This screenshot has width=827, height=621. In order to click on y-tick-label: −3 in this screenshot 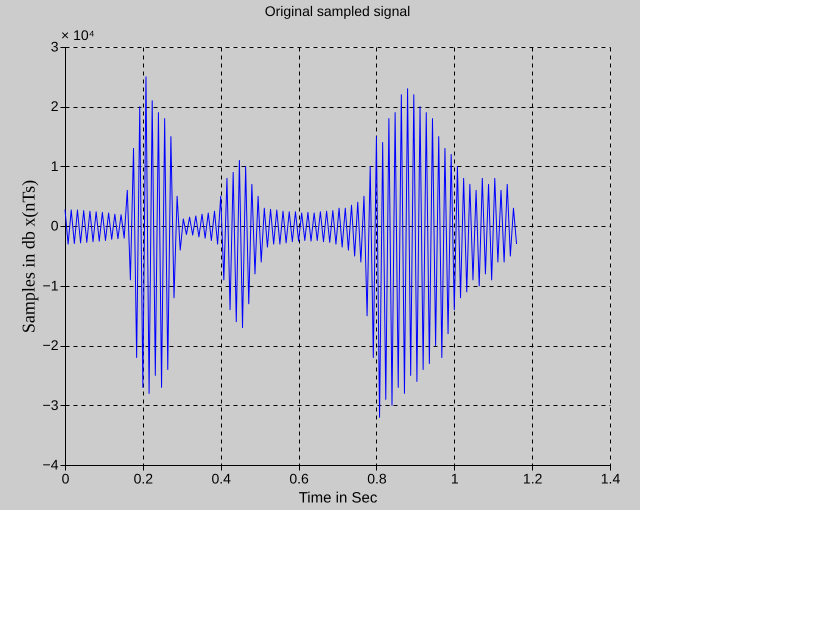, I will do `click(50, 404)`.